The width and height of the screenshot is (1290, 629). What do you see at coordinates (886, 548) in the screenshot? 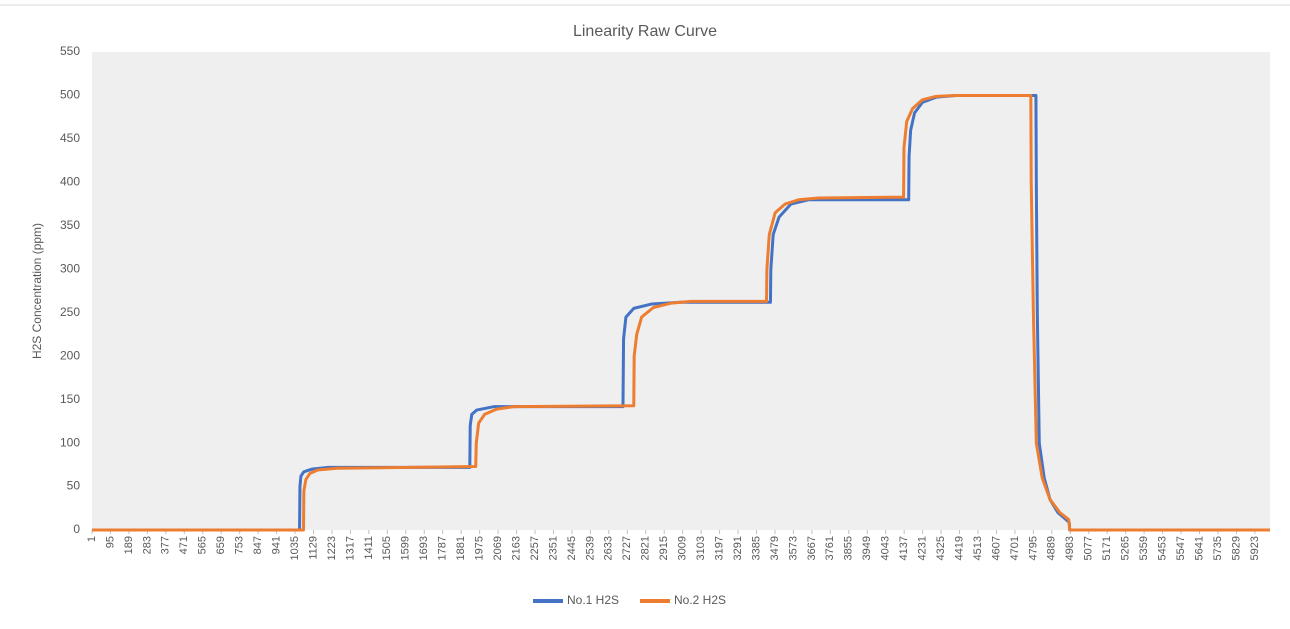
I see `x-tick-label: 4043` at bounding box center [886, 548].